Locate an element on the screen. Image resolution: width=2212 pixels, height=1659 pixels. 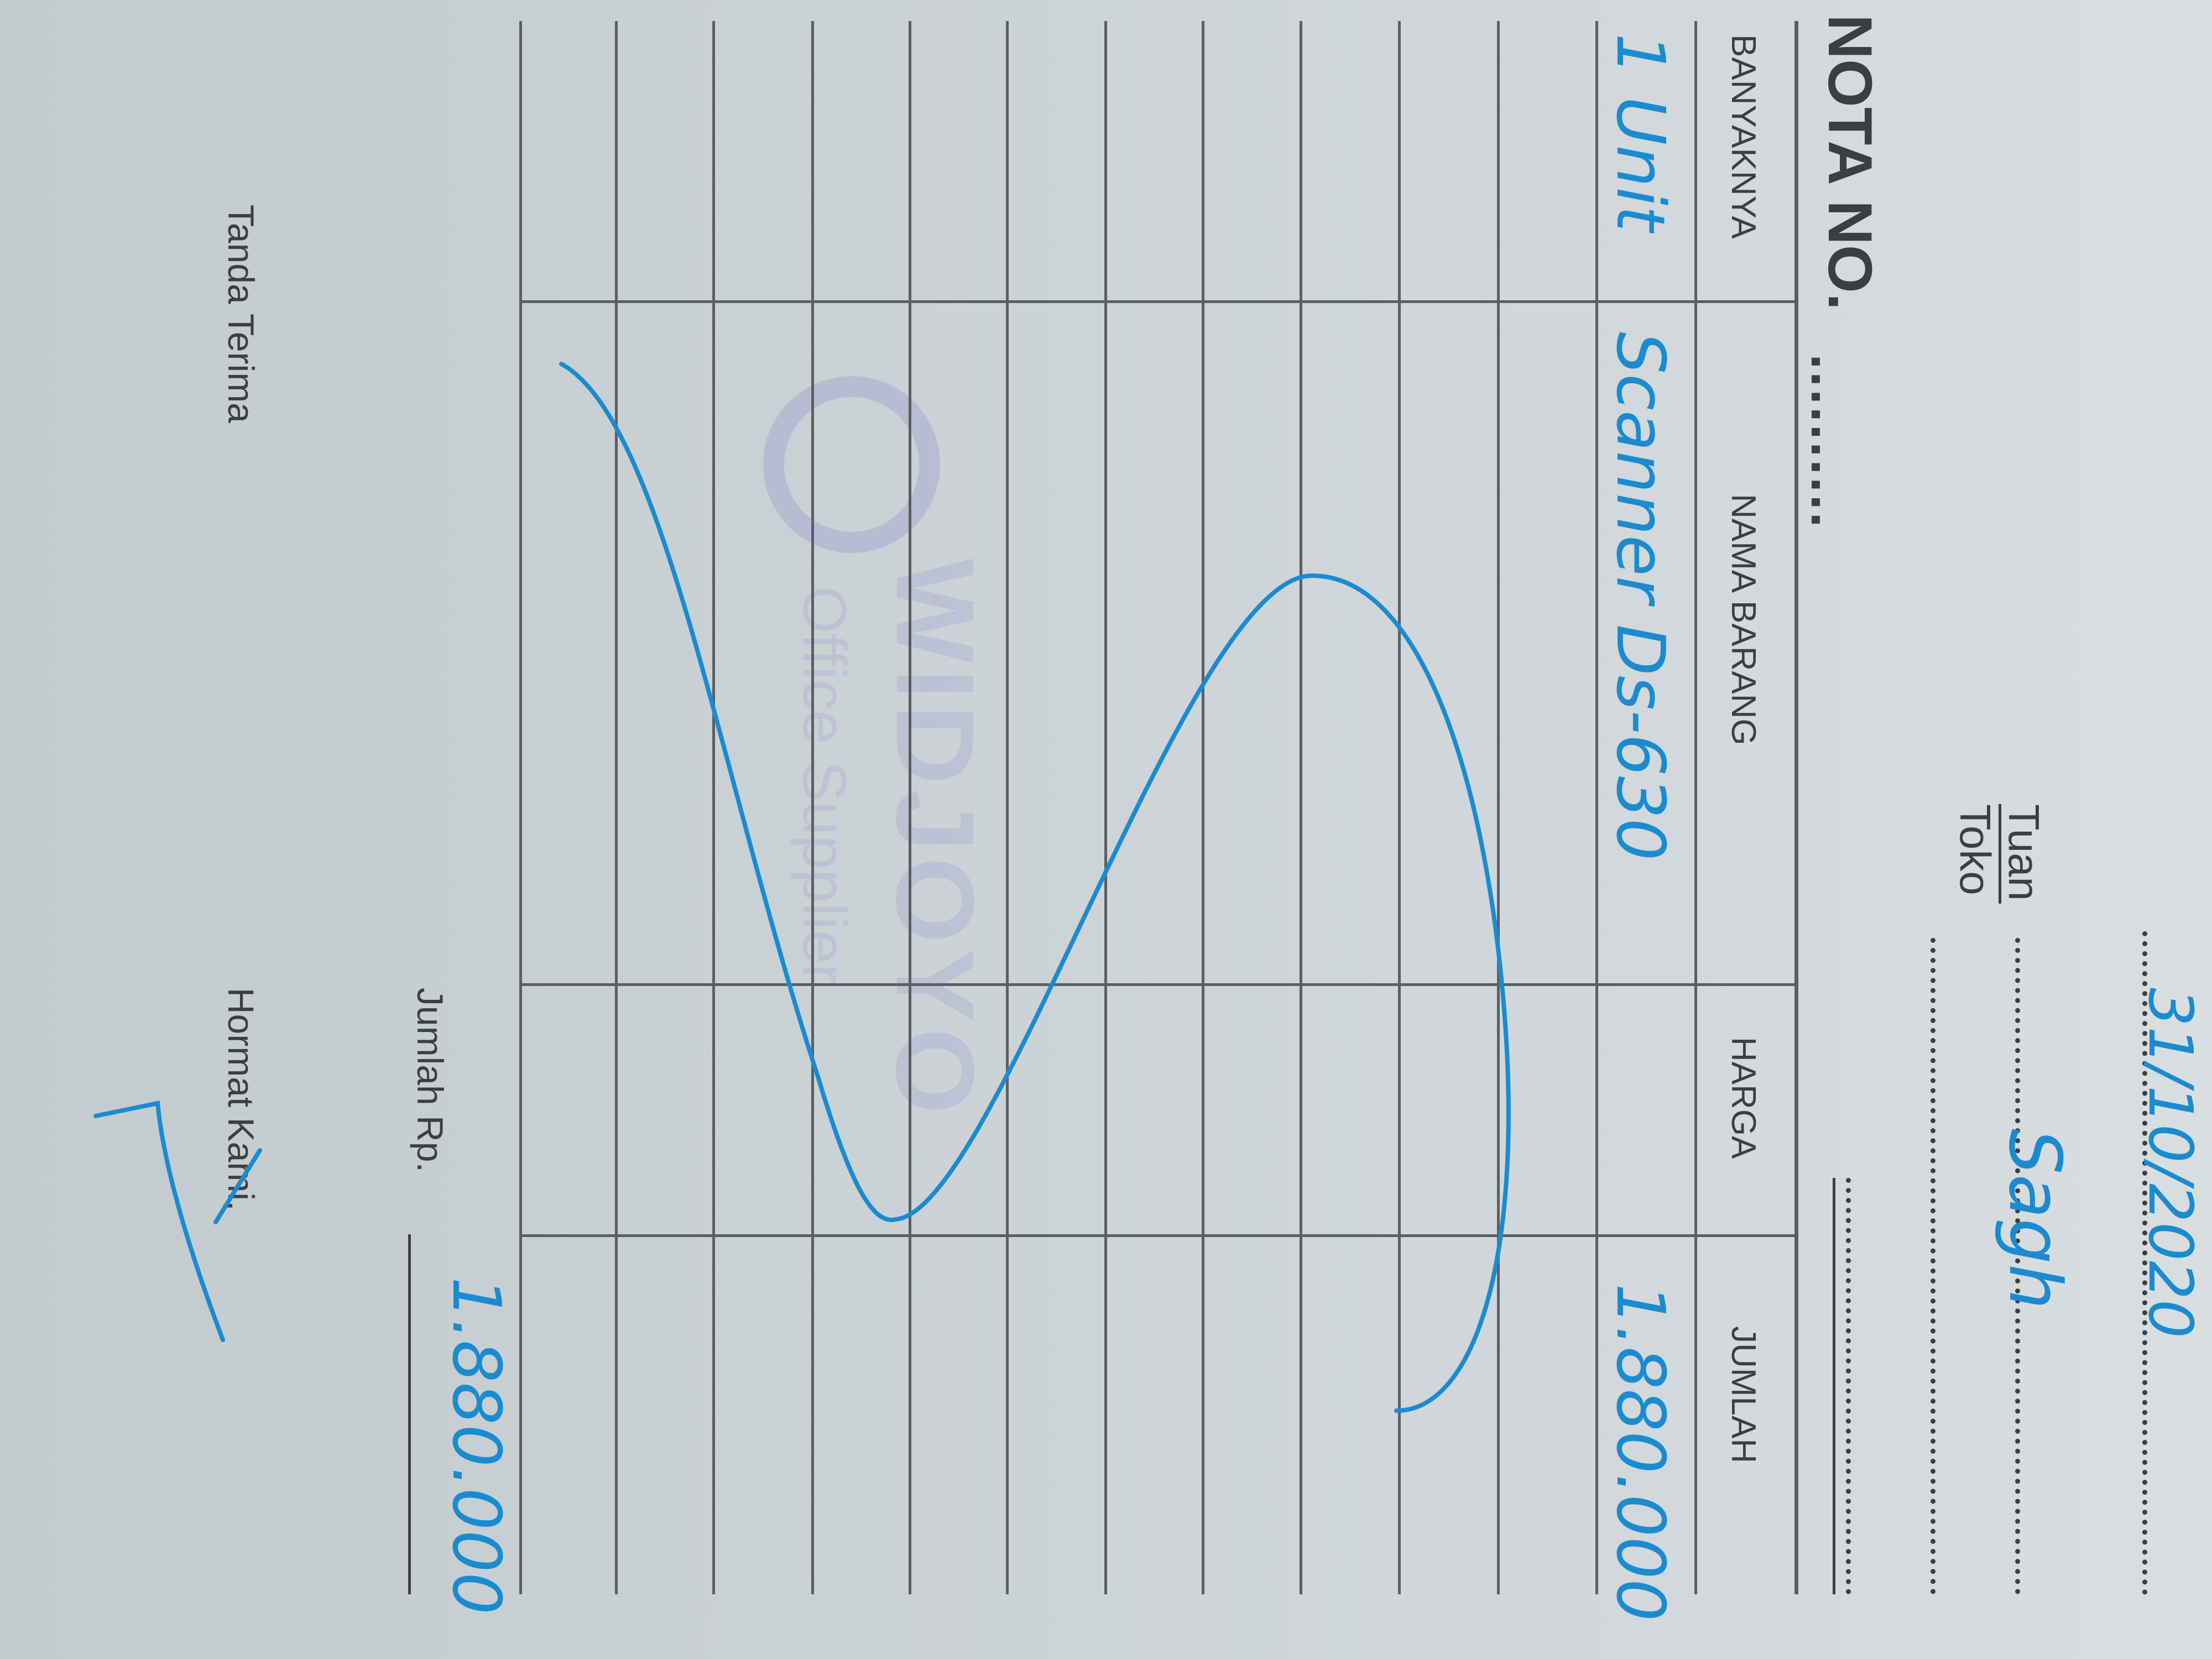
received-label: Tanda Terima is located at coordinates (242, 315).